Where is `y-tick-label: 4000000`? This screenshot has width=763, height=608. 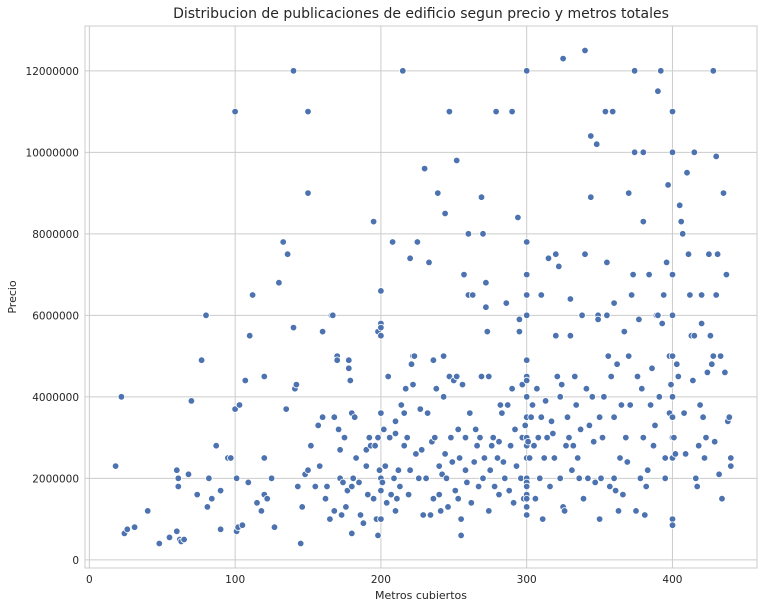
y-tick-label: 4000000 is located at coordinates (55, 398).